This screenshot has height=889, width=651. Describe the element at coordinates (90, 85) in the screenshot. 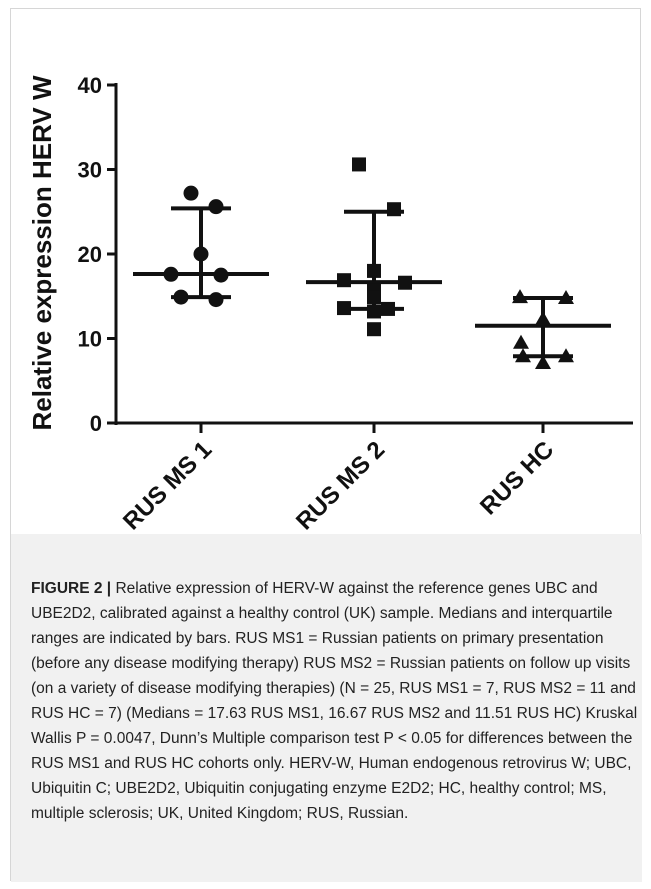

I see `y-tick-label: 40` at that location.